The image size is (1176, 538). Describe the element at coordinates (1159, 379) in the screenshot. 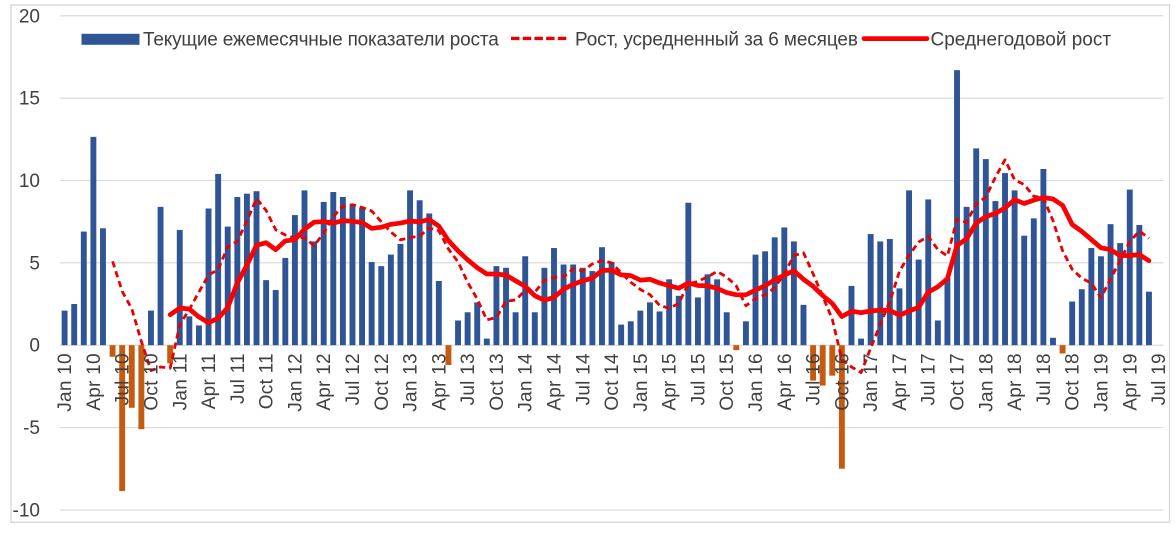

I see `svg-text: Jul 19` at that location.